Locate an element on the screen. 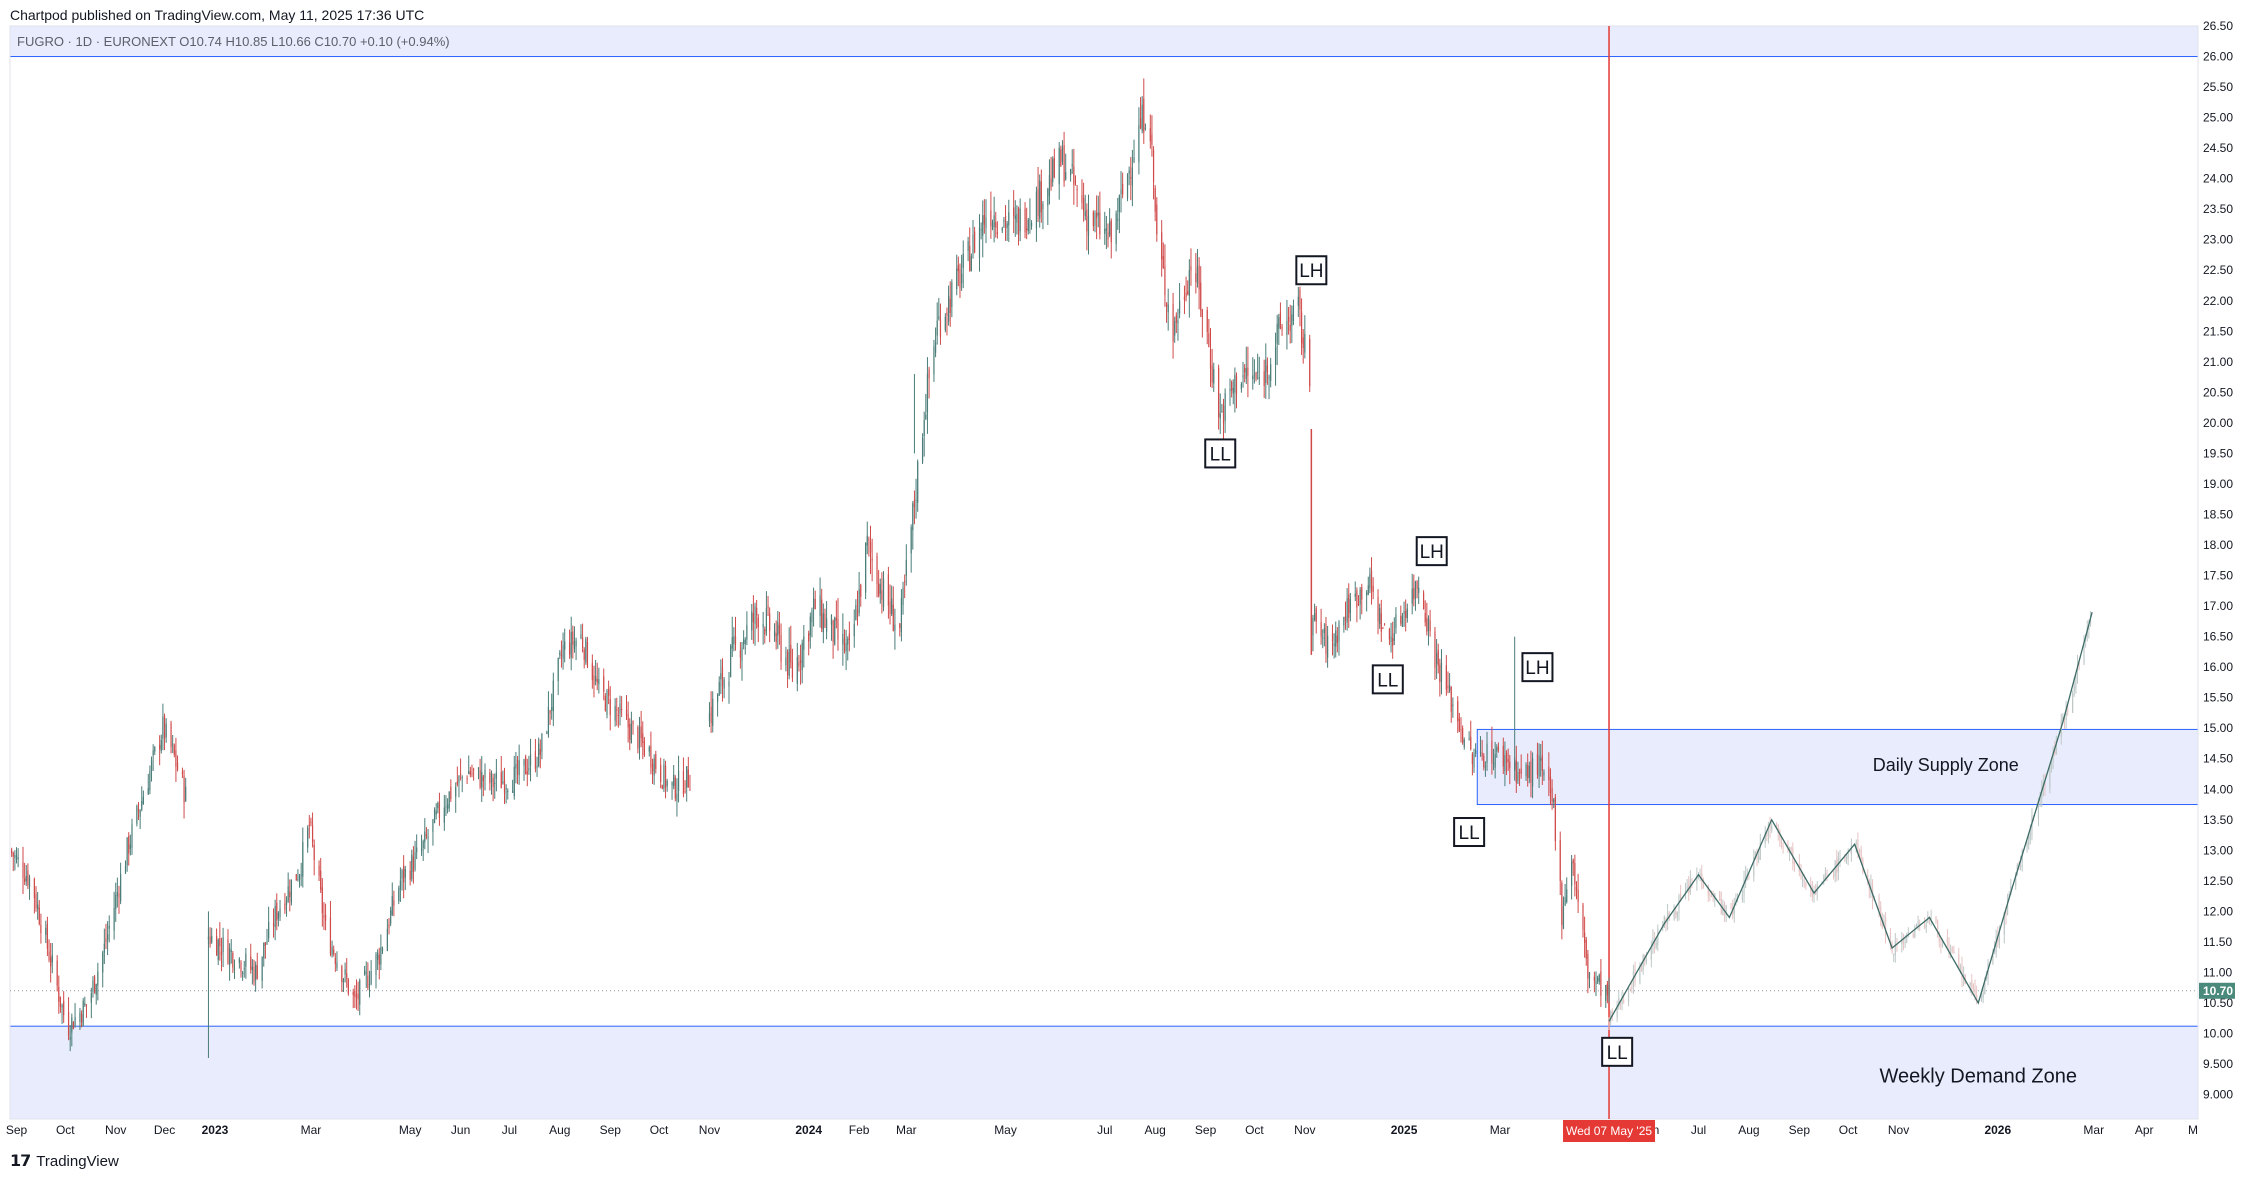 The width and height of the screenshot is (2253, 1179). annotation-ll-6: LL is located at coordinates (1617, 1051).